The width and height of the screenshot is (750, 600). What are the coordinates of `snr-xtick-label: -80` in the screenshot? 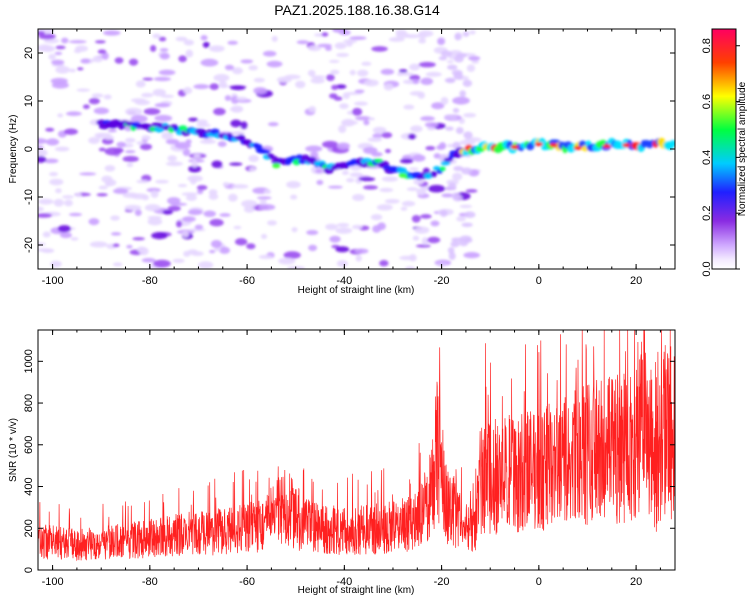 It's located at (150, 582).